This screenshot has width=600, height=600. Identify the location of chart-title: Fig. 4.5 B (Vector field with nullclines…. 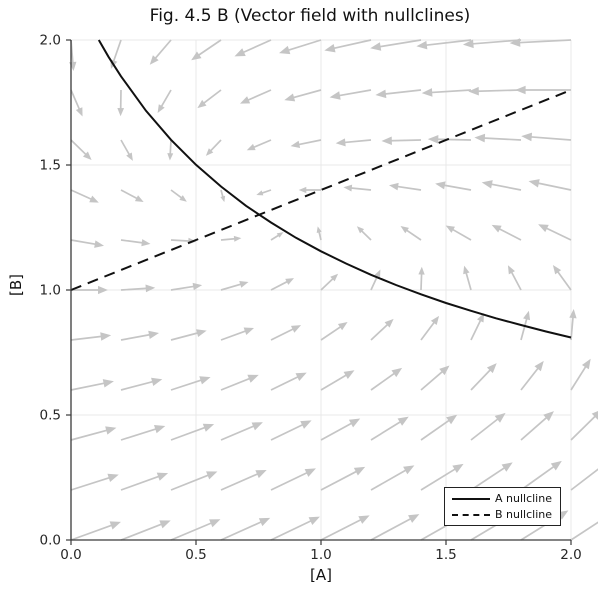
(310, 16).